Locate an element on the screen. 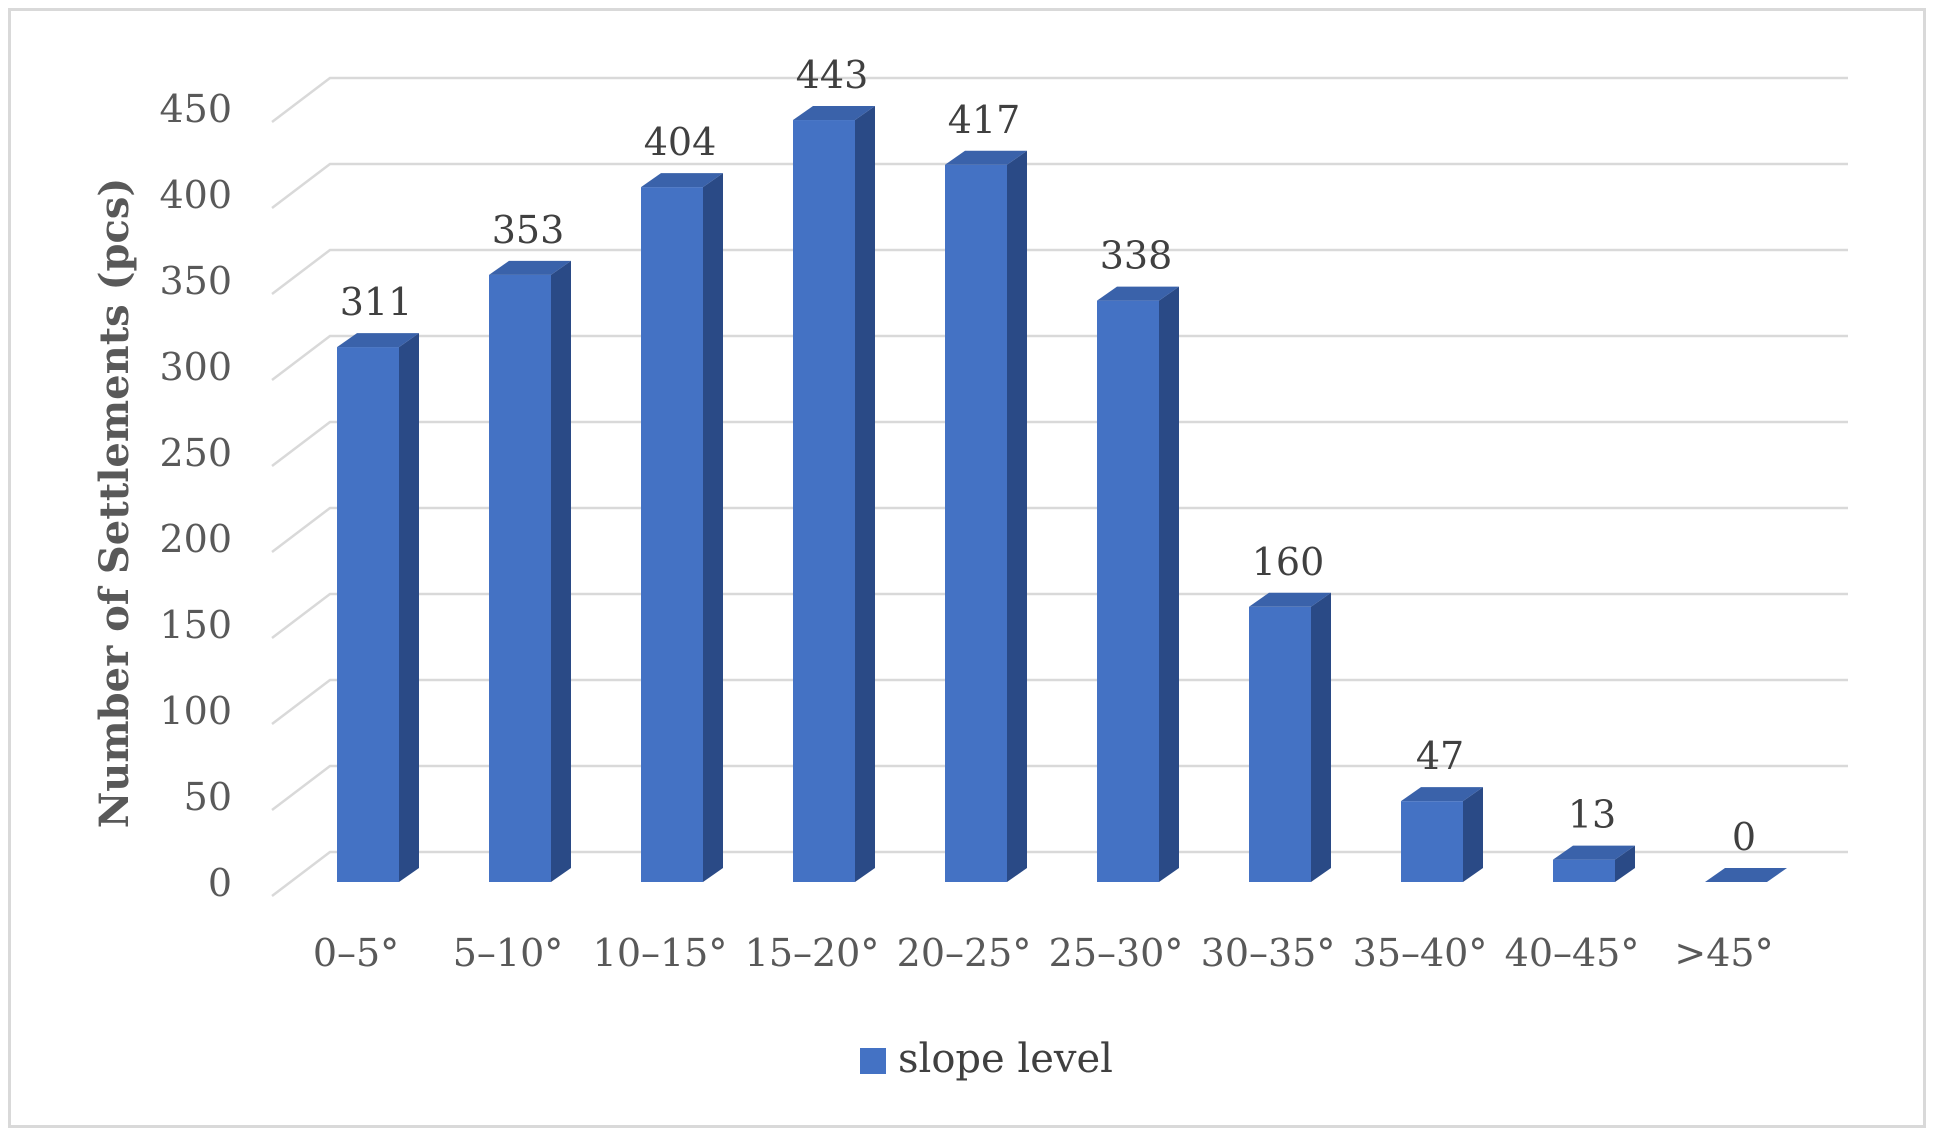 The width and height of the screenshot is (1940, 1142). data-label: 47 is located at coordinates (1440, 756).